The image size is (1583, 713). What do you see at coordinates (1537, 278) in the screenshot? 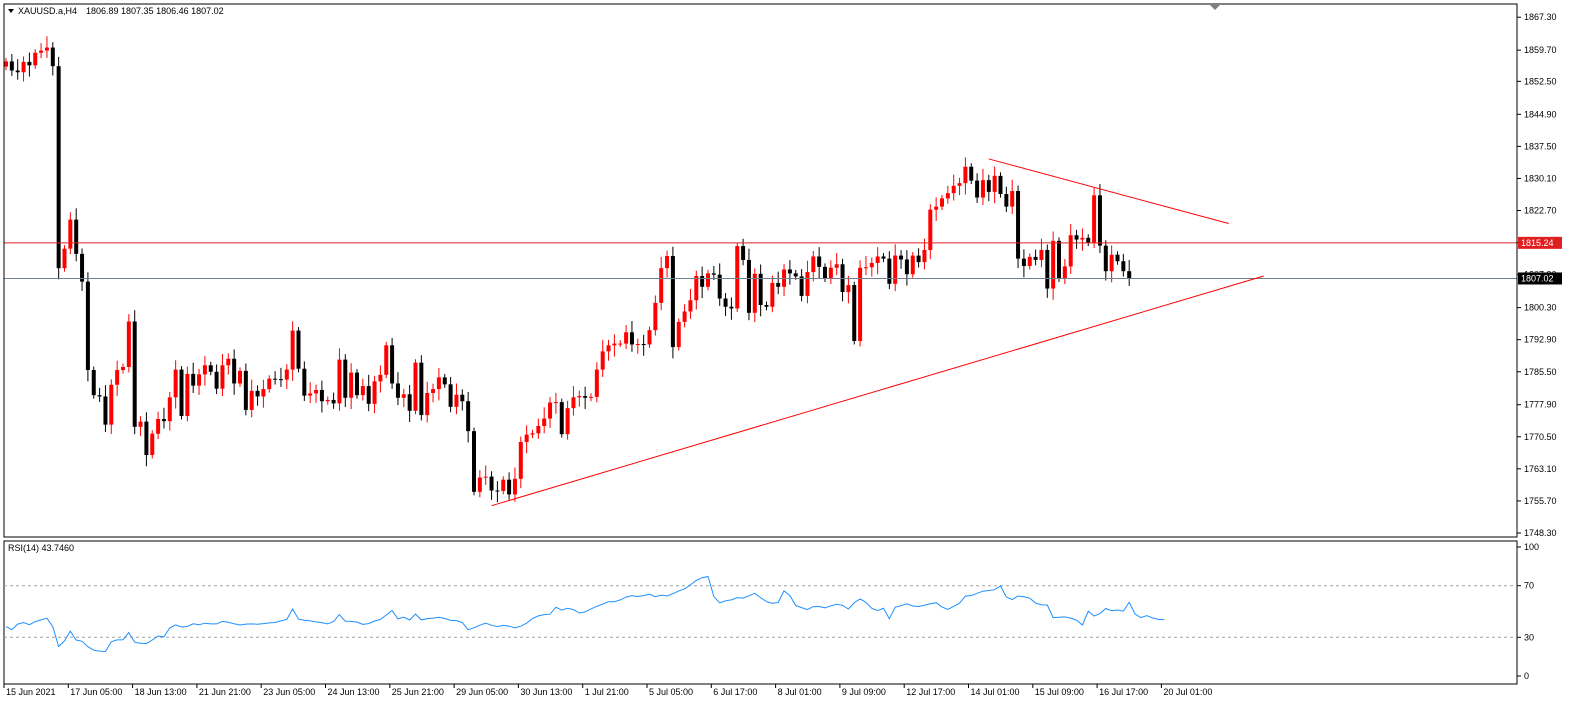
I see `current-price-label: 1807.02` at bounding box center [1537, 278].